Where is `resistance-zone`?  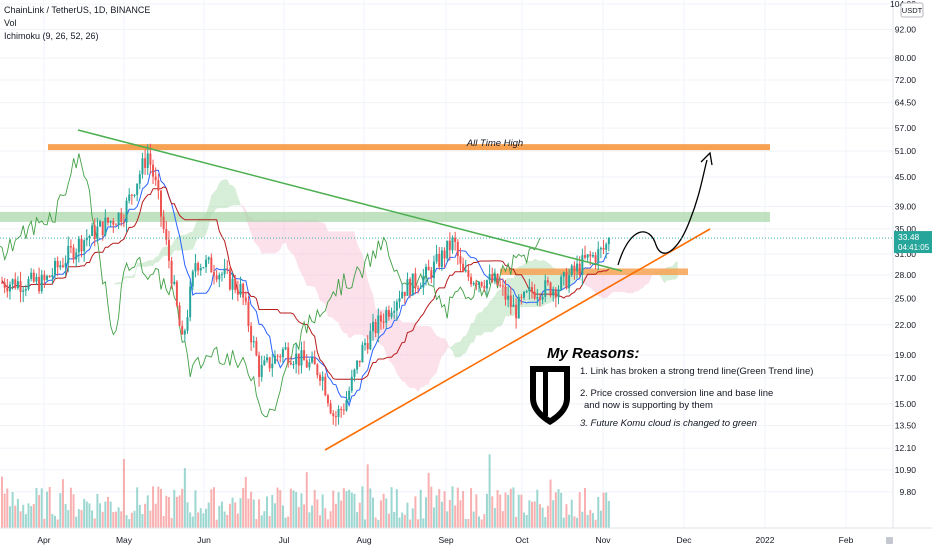 resistance-zone is located at coordinates (385, 216).